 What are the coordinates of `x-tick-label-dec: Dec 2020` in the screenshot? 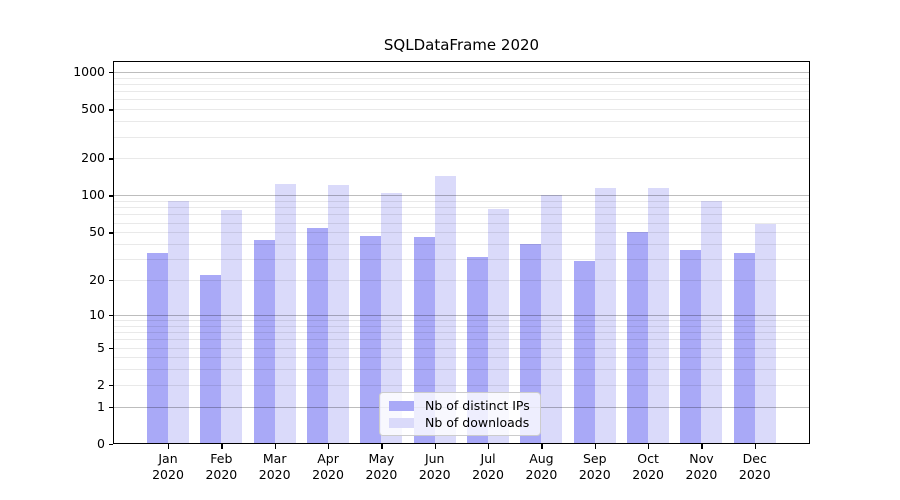 It's located at (754, 466).